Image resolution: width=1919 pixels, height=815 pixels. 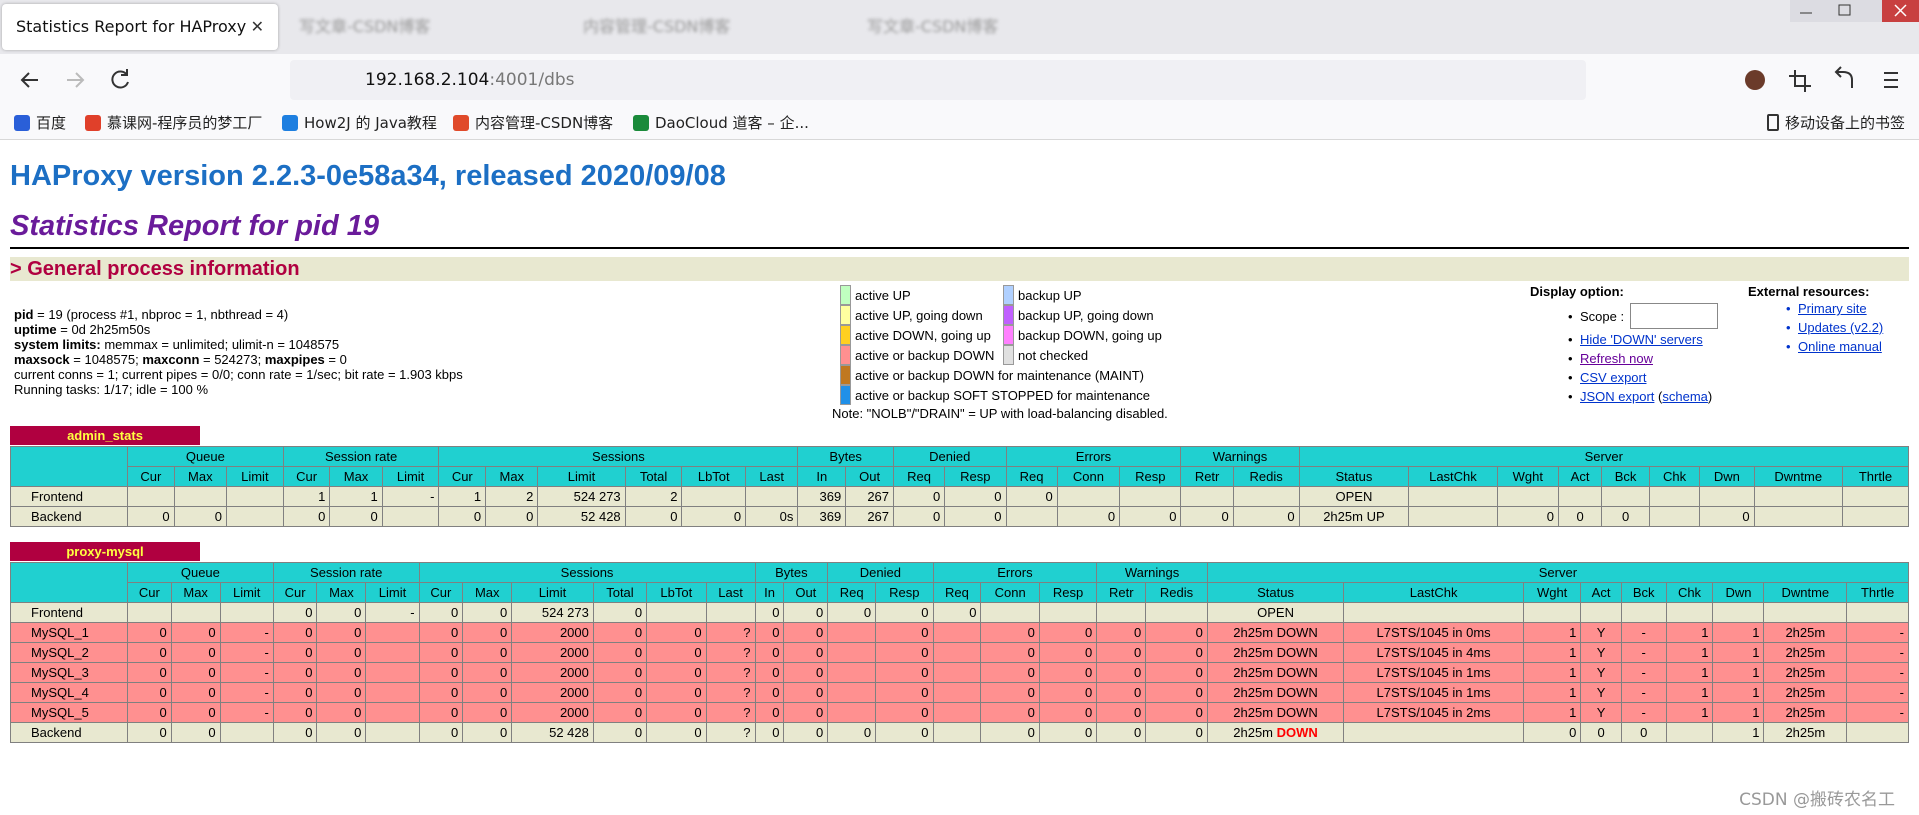 I want to click on column-header: LastChk, so click(x=1453, y=476).